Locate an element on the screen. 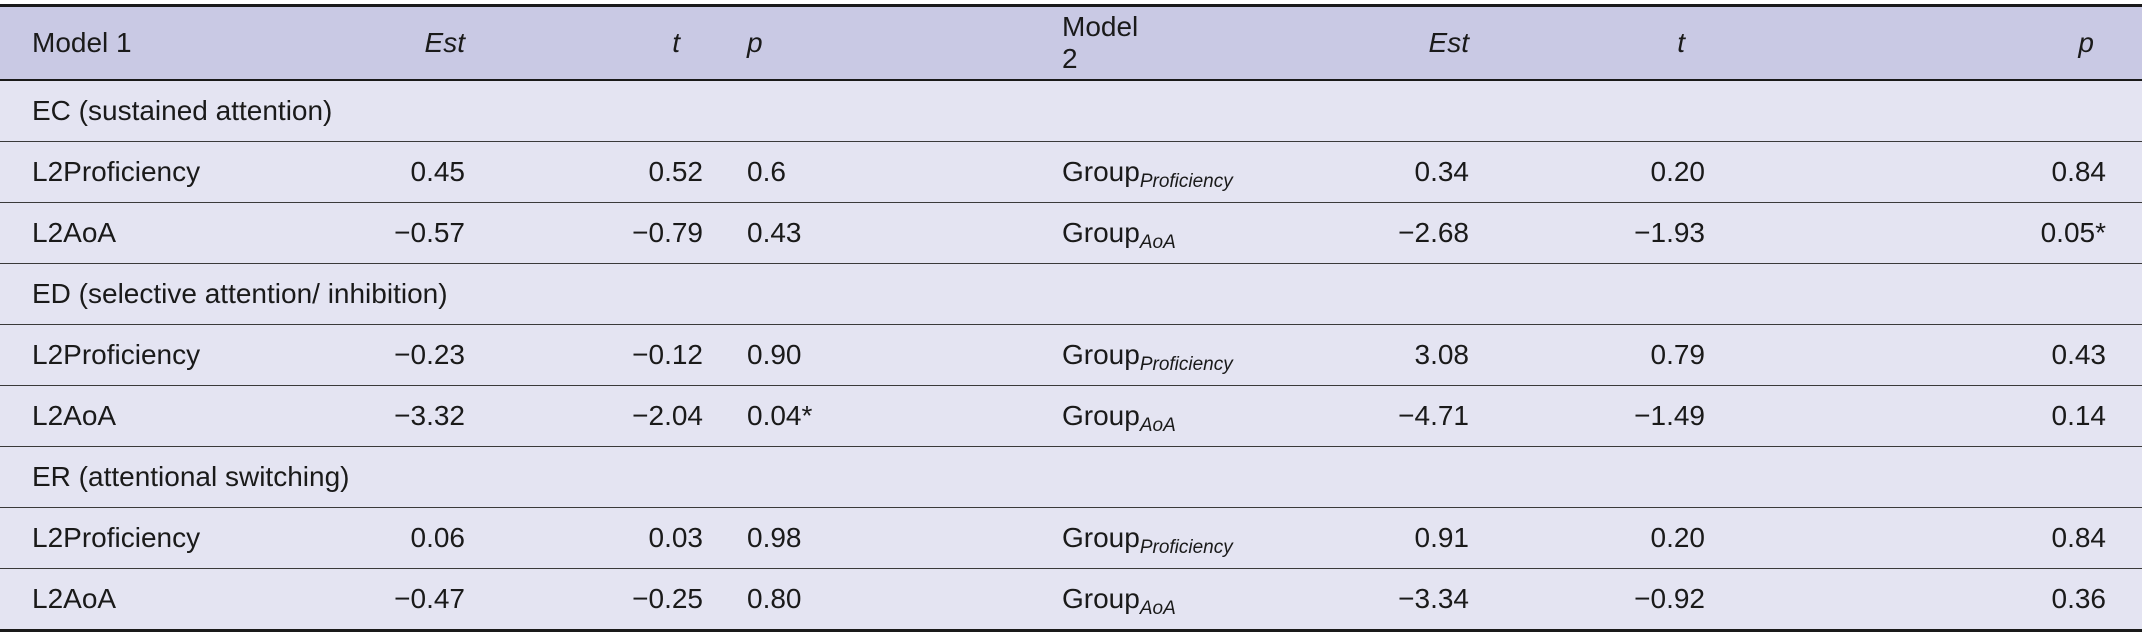 The width and height of the screenshot is (2142, 642). model2-p: 0.14 is located at coordinates (1953, 416).